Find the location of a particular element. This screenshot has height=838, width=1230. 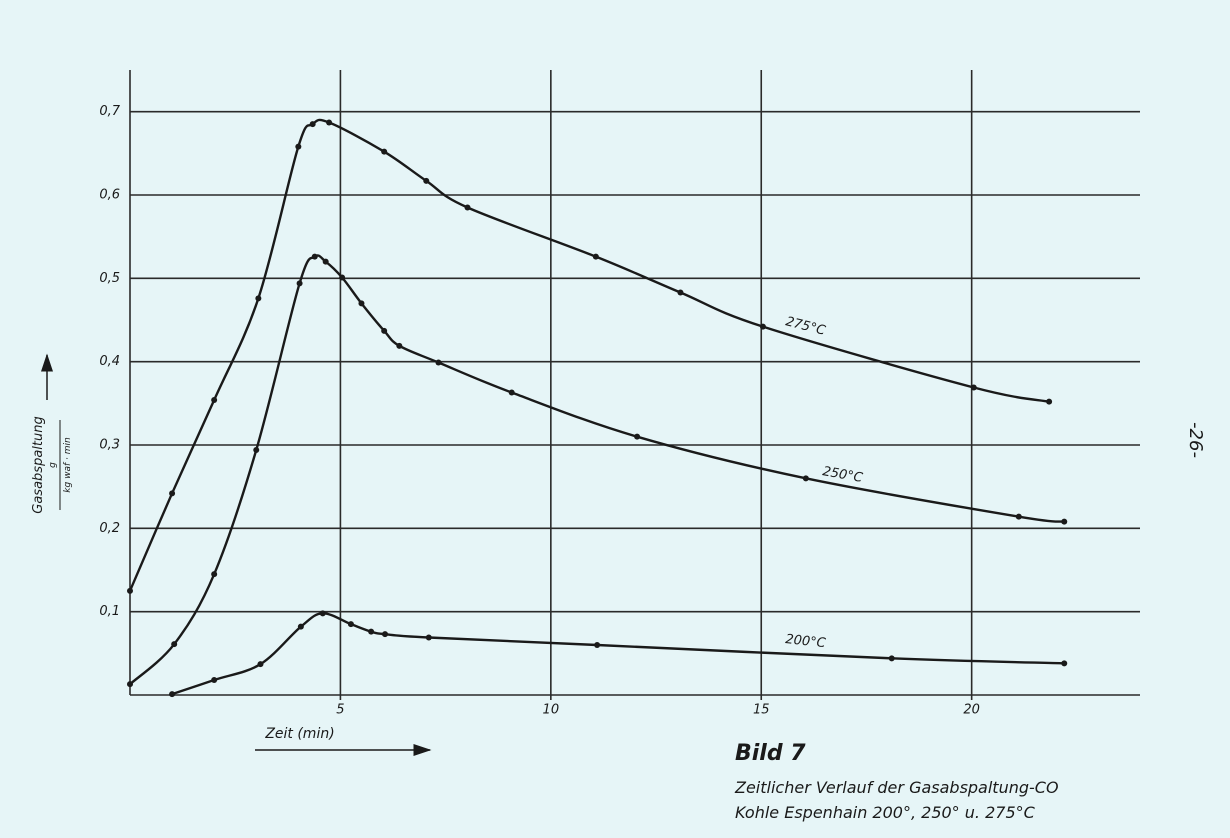

y-tick-label: 0,6 is located at coordinates (109, 195).